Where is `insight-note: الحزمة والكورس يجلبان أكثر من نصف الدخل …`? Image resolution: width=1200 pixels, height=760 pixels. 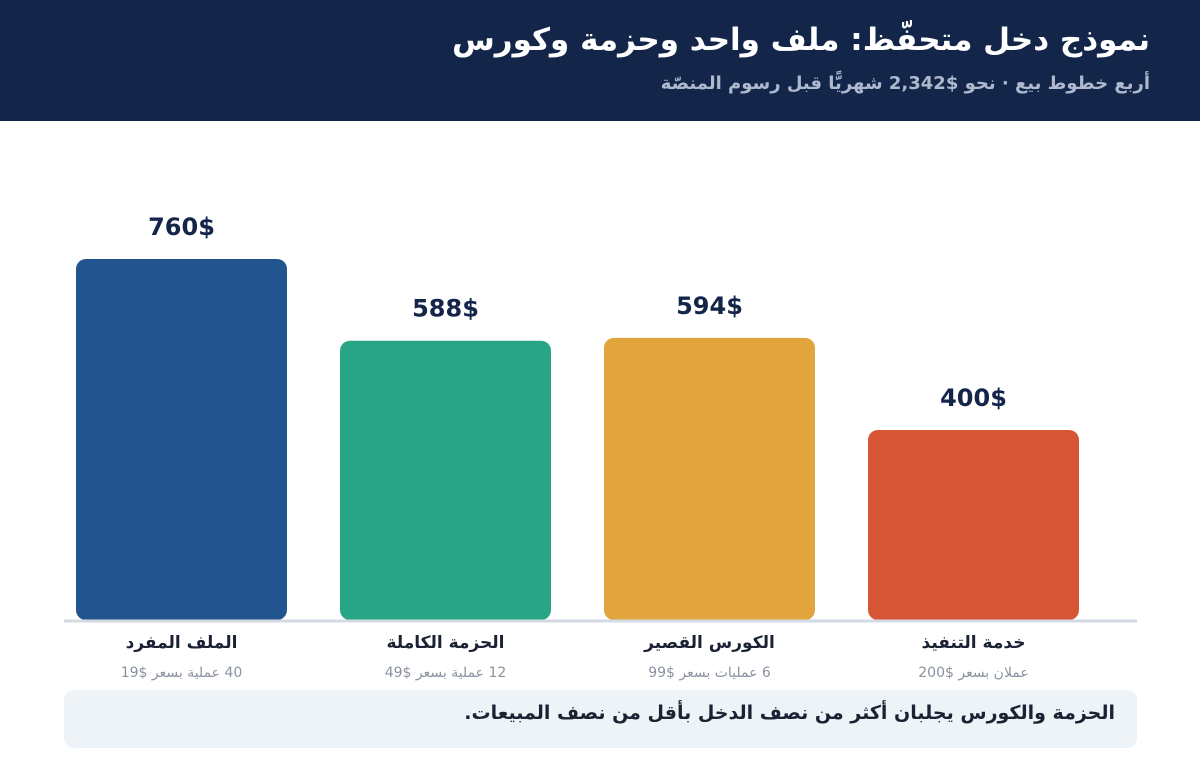
insight-note: الحزمة والكورس يجلبان أكثر من نصف الدخل … is located at coordinates (600, 719).